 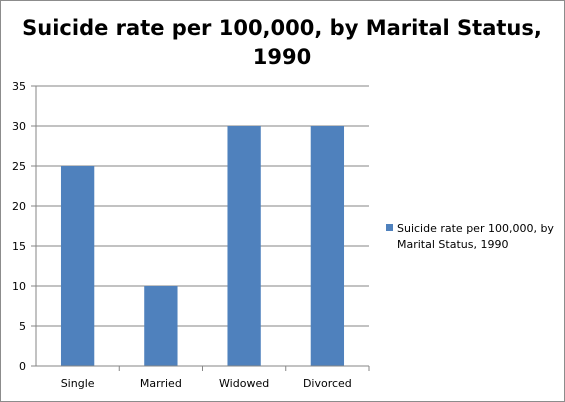 I want to click on x-tick-label: Divorced, so click(x=327, y=383).